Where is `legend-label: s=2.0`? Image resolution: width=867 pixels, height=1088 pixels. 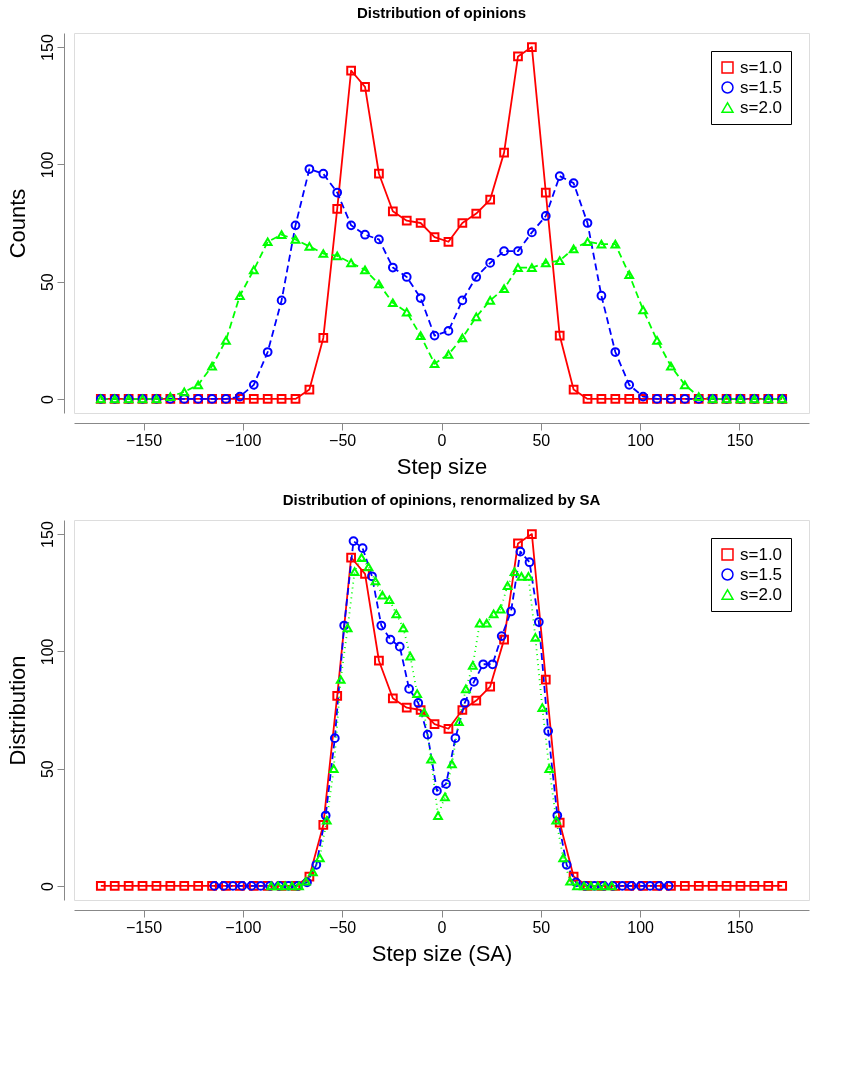
legend-label: s=2.0 is located at coordinates (761, 107).